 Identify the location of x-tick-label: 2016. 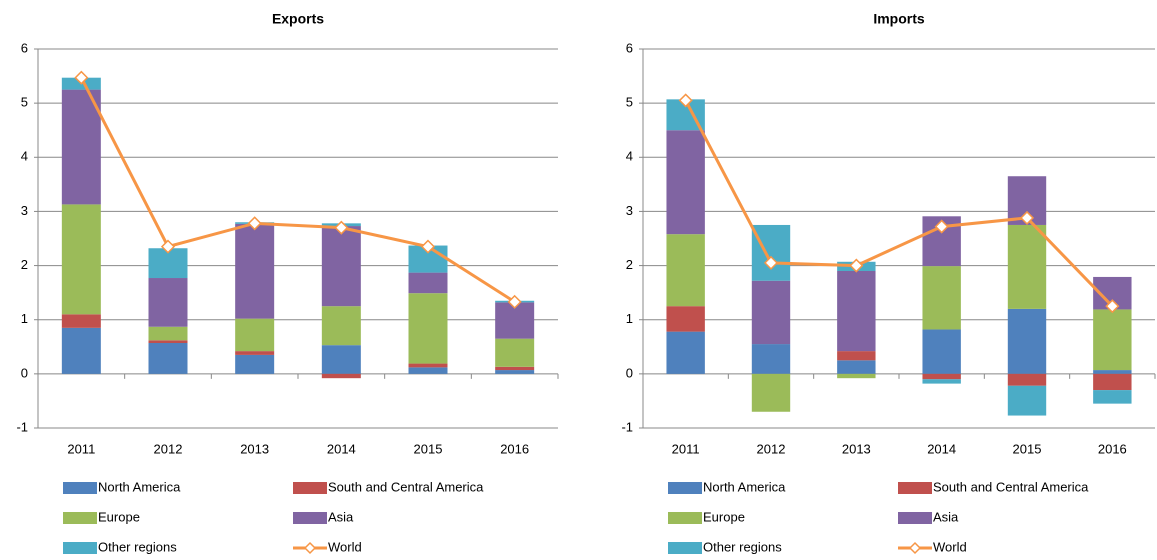
(1112, 448).